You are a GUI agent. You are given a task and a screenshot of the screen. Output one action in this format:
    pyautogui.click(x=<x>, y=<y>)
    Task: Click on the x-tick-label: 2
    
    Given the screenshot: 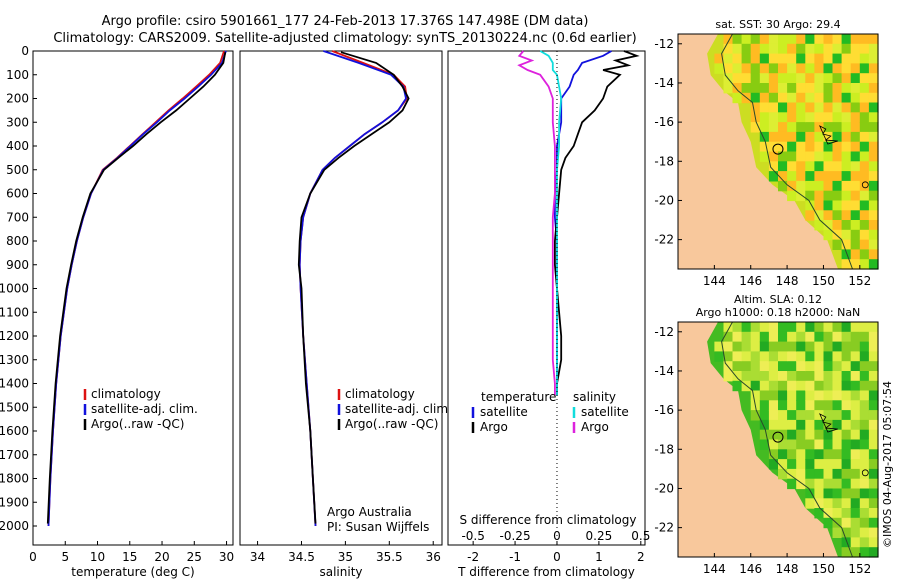 What is the action you would take?
    pyautogui.click(x=641, y=557)
    